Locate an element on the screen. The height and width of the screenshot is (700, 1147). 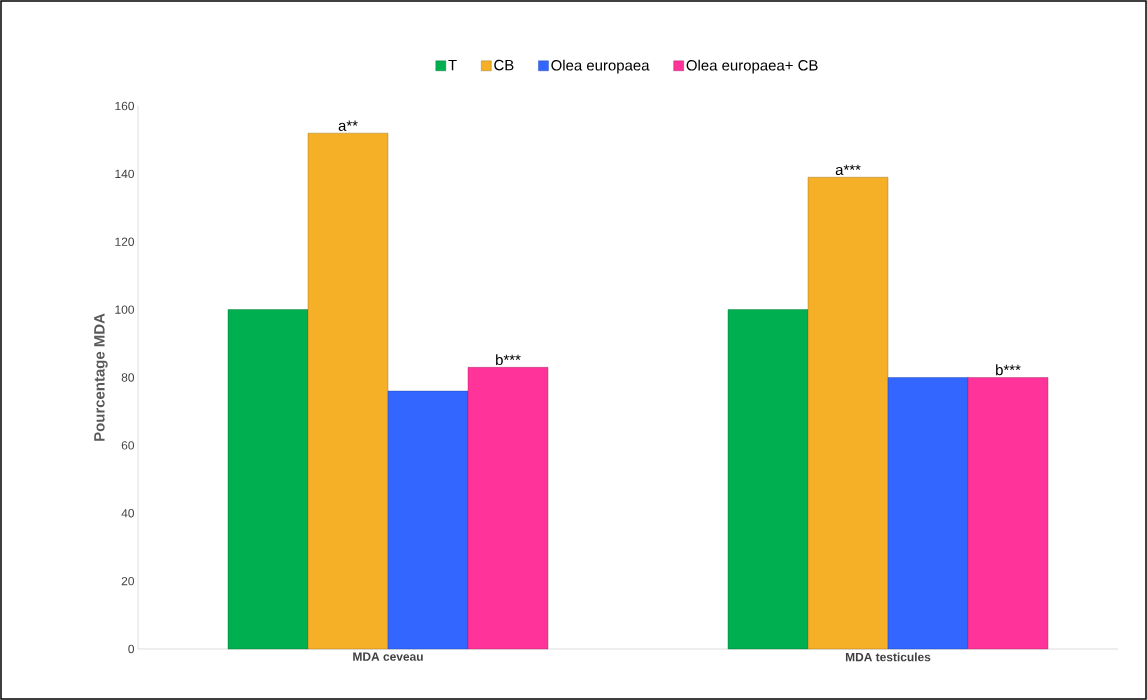
legend-label: CB is located at coordinates (504, 65).